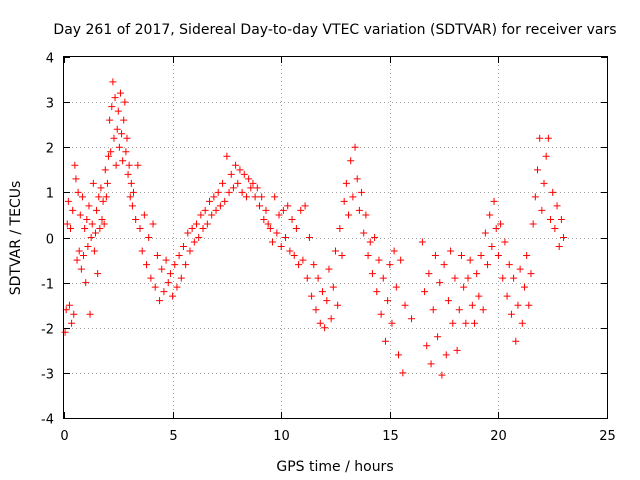  Describe the element at coordinates (607, 436) in the screenshot. I see `x-tick-label: 25` at that location.